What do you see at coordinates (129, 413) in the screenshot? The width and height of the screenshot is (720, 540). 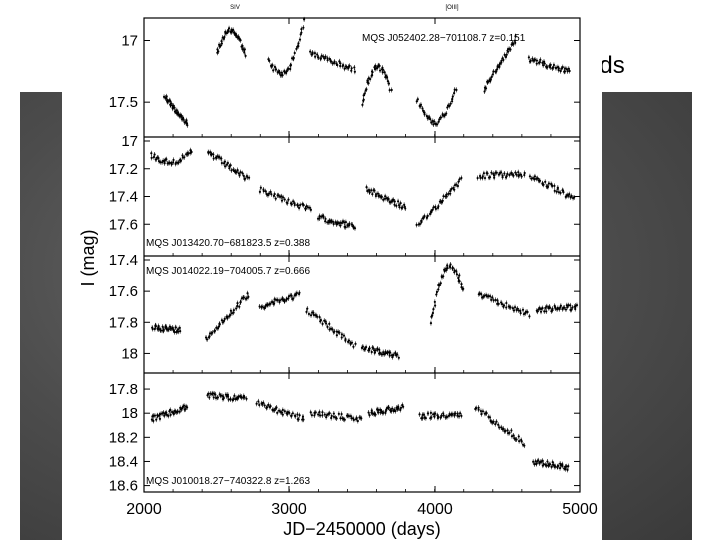 I see `y-tick-label: 18` at bounding box center [129, 413].